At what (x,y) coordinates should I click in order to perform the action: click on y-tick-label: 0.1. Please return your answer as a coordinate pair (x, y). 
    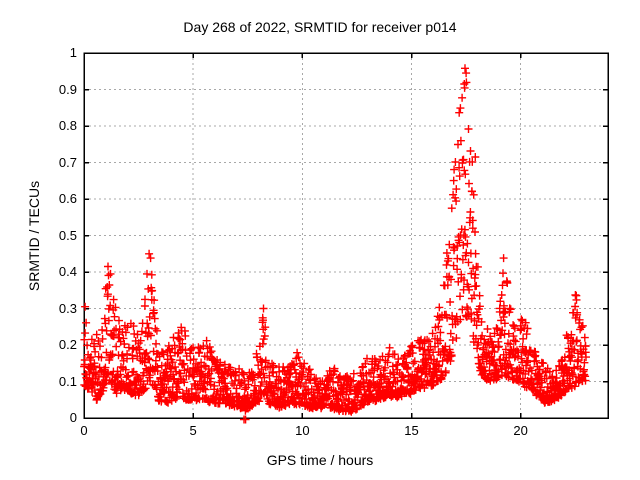
    Looking at the image, I should click on (67, 381).